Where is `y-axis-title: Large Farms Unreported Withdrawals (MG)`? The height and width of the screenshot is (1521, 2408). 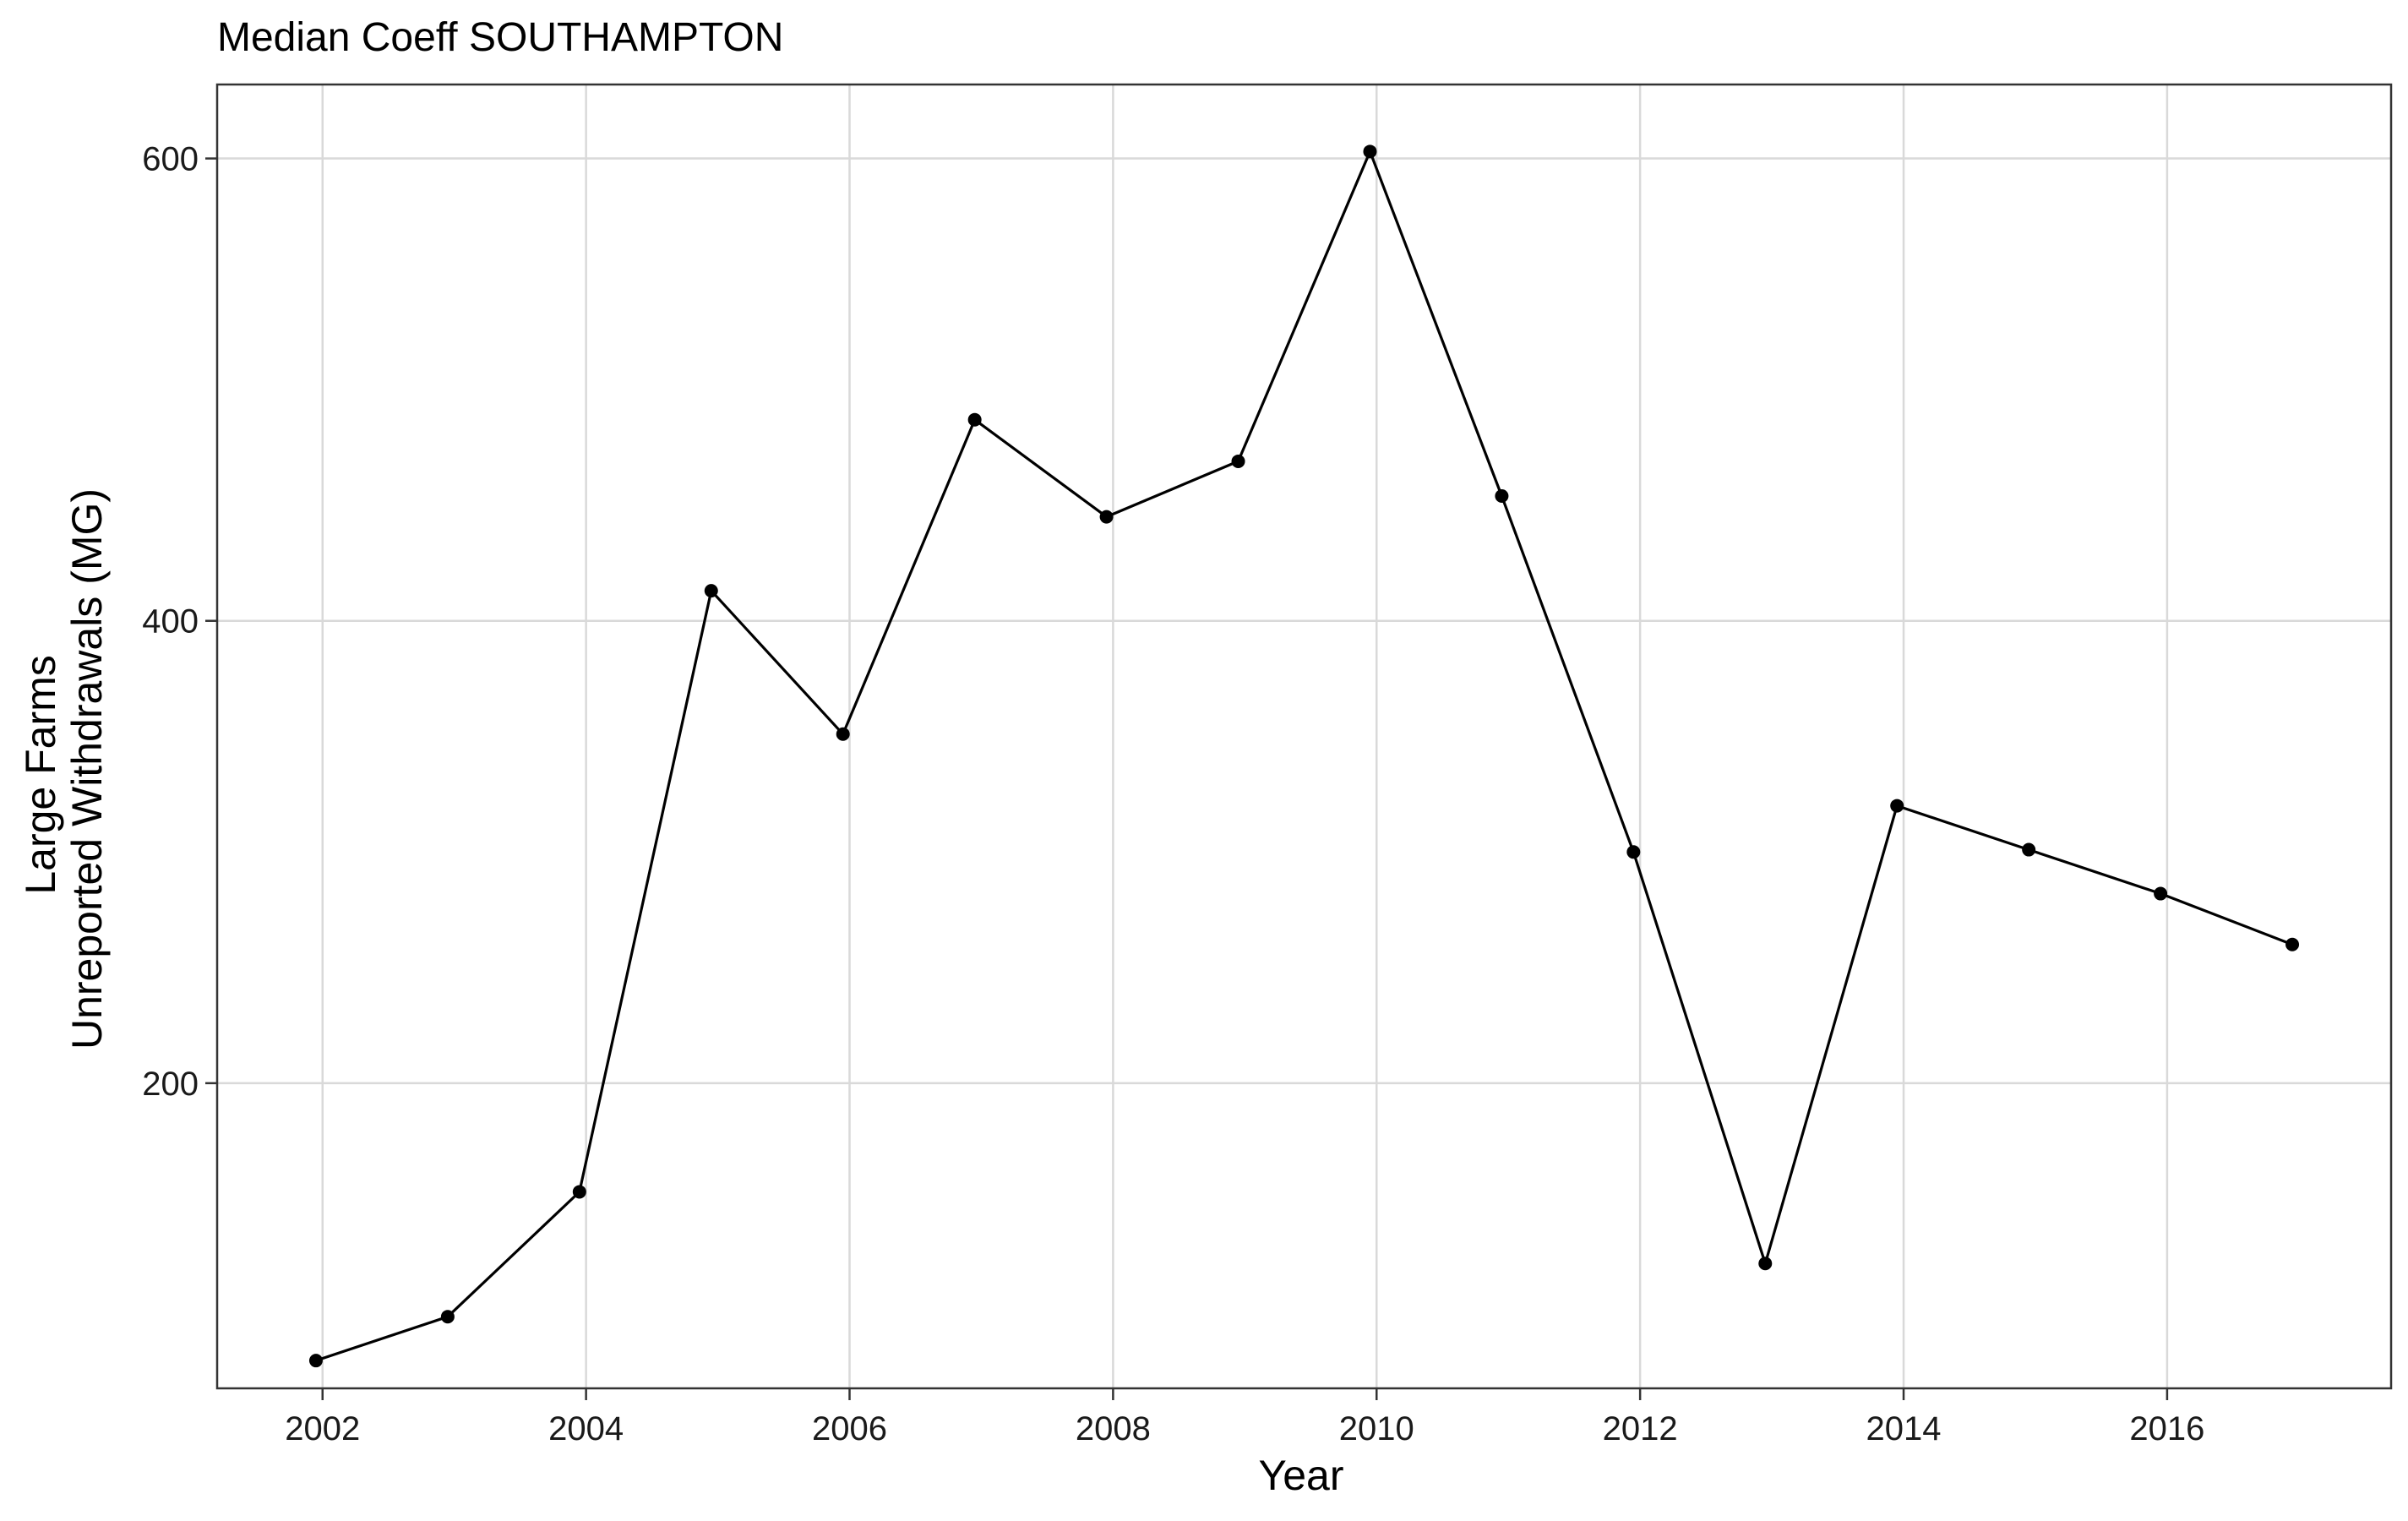
y-axis-title: Large Farms Unreported Withdrawals (MG) is located at coordinates (64, 768).